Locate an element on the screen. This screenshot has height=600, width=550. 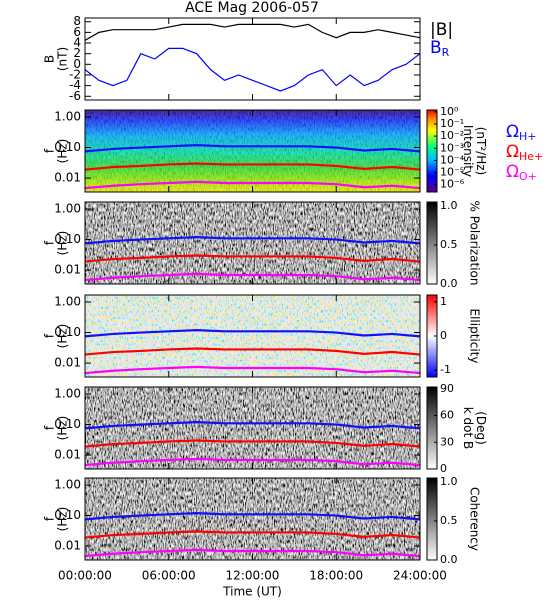
legend-label: BR is located at coordinates (440, 48).